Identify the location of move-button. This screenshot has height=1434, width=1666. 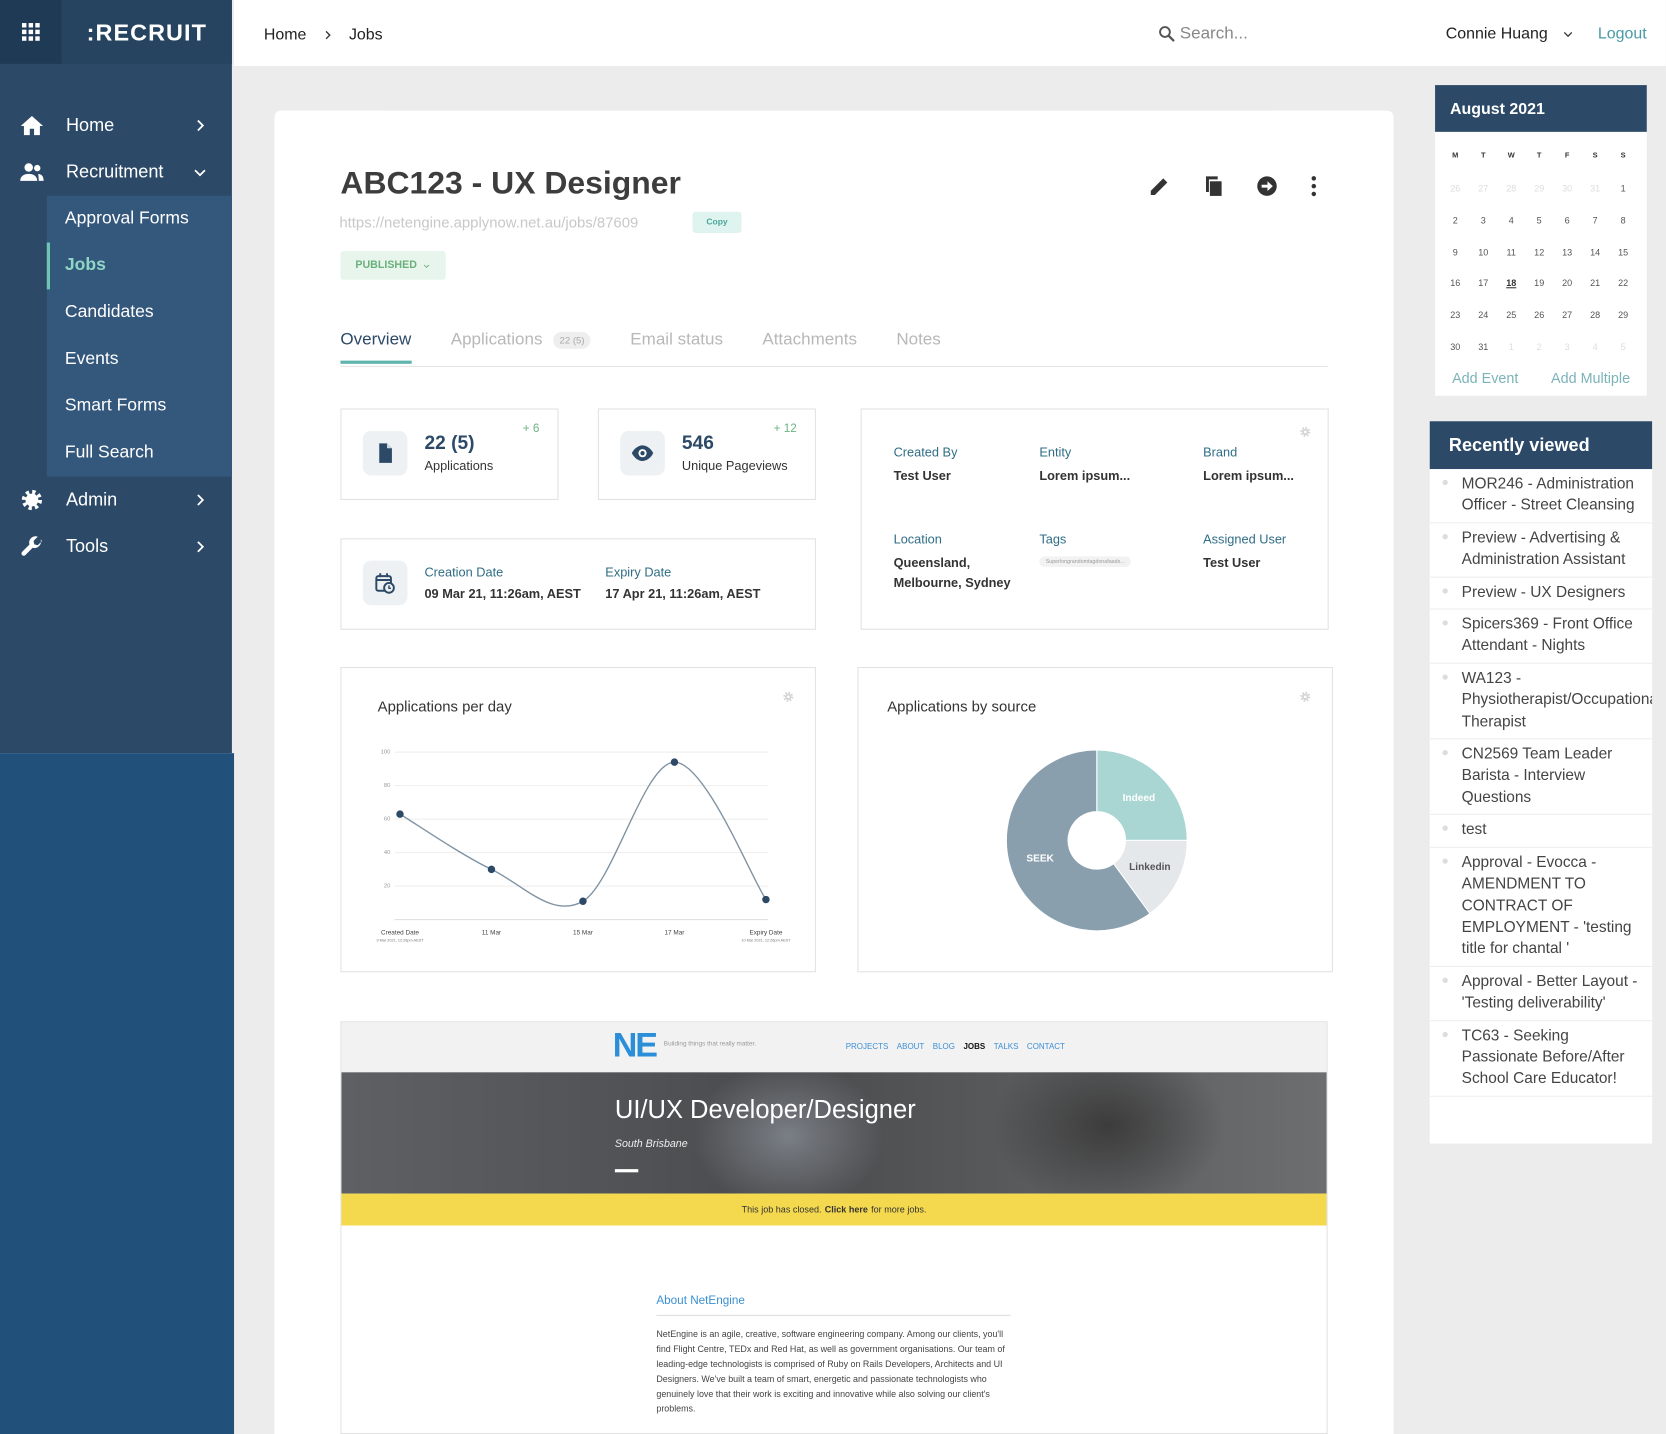
(1266, 185).